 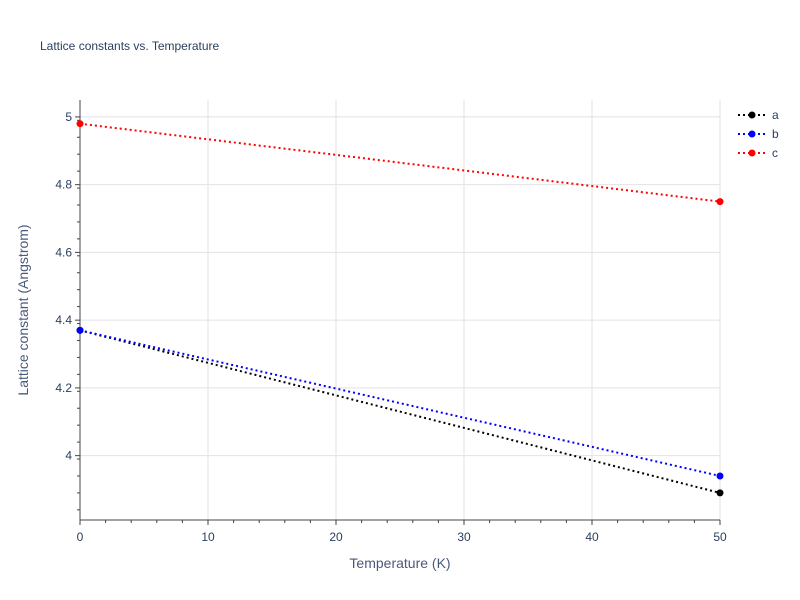 What do you see at coordinates (63, 320) in the screenshot?
I see `y-tick-label: 4.4` at bounding box center [63, 320].